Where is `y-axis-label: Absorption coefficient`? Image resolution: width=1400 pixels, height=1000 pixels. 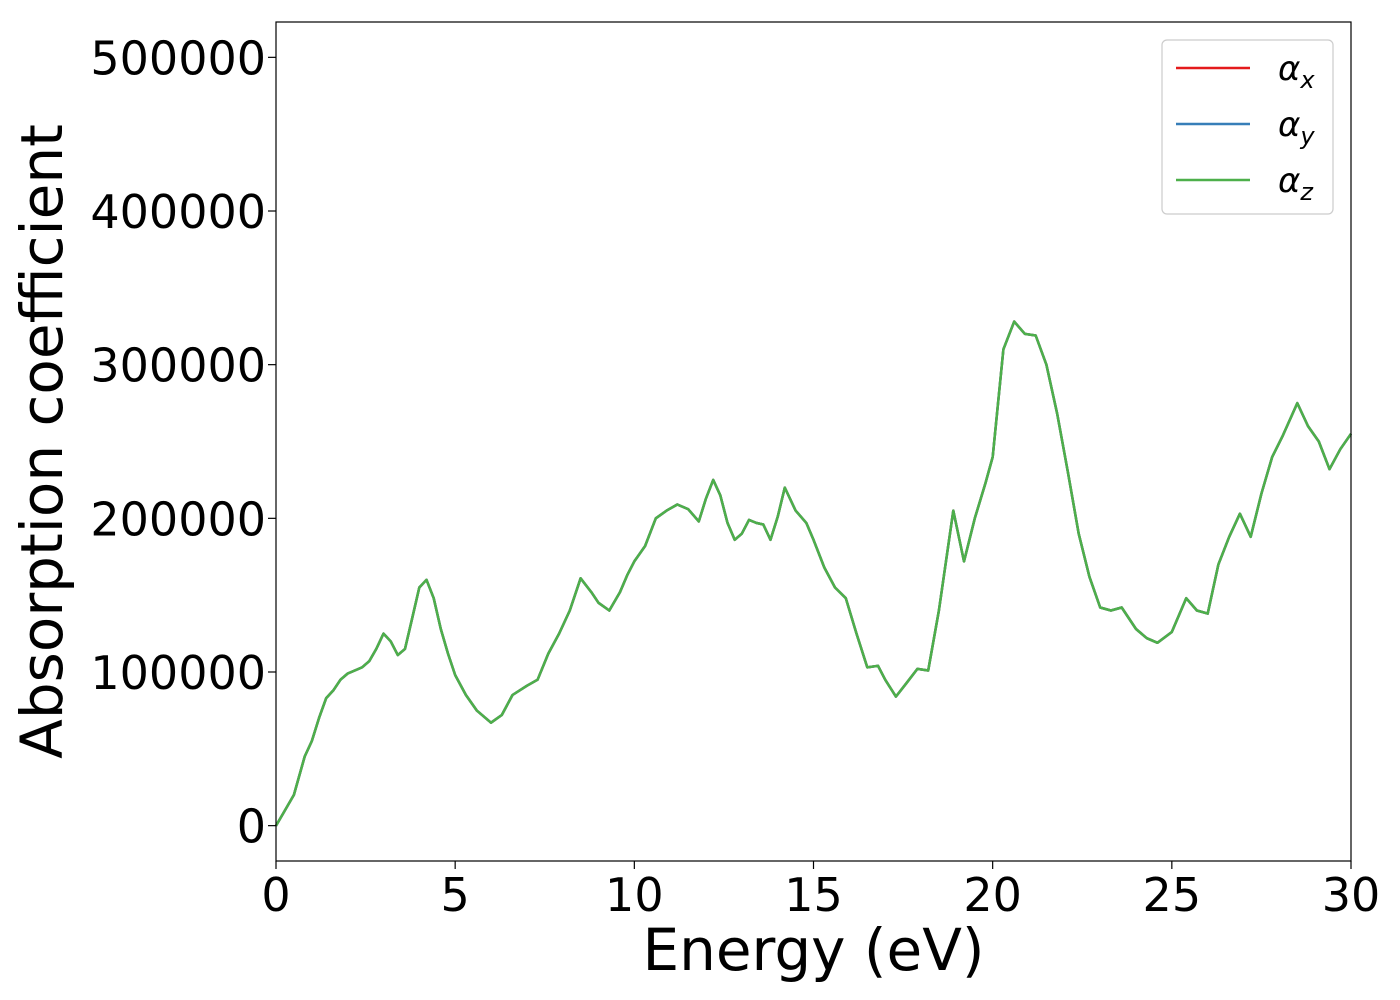 y-axis-label: Absorption coefficient is located at coordinates (42, 441).